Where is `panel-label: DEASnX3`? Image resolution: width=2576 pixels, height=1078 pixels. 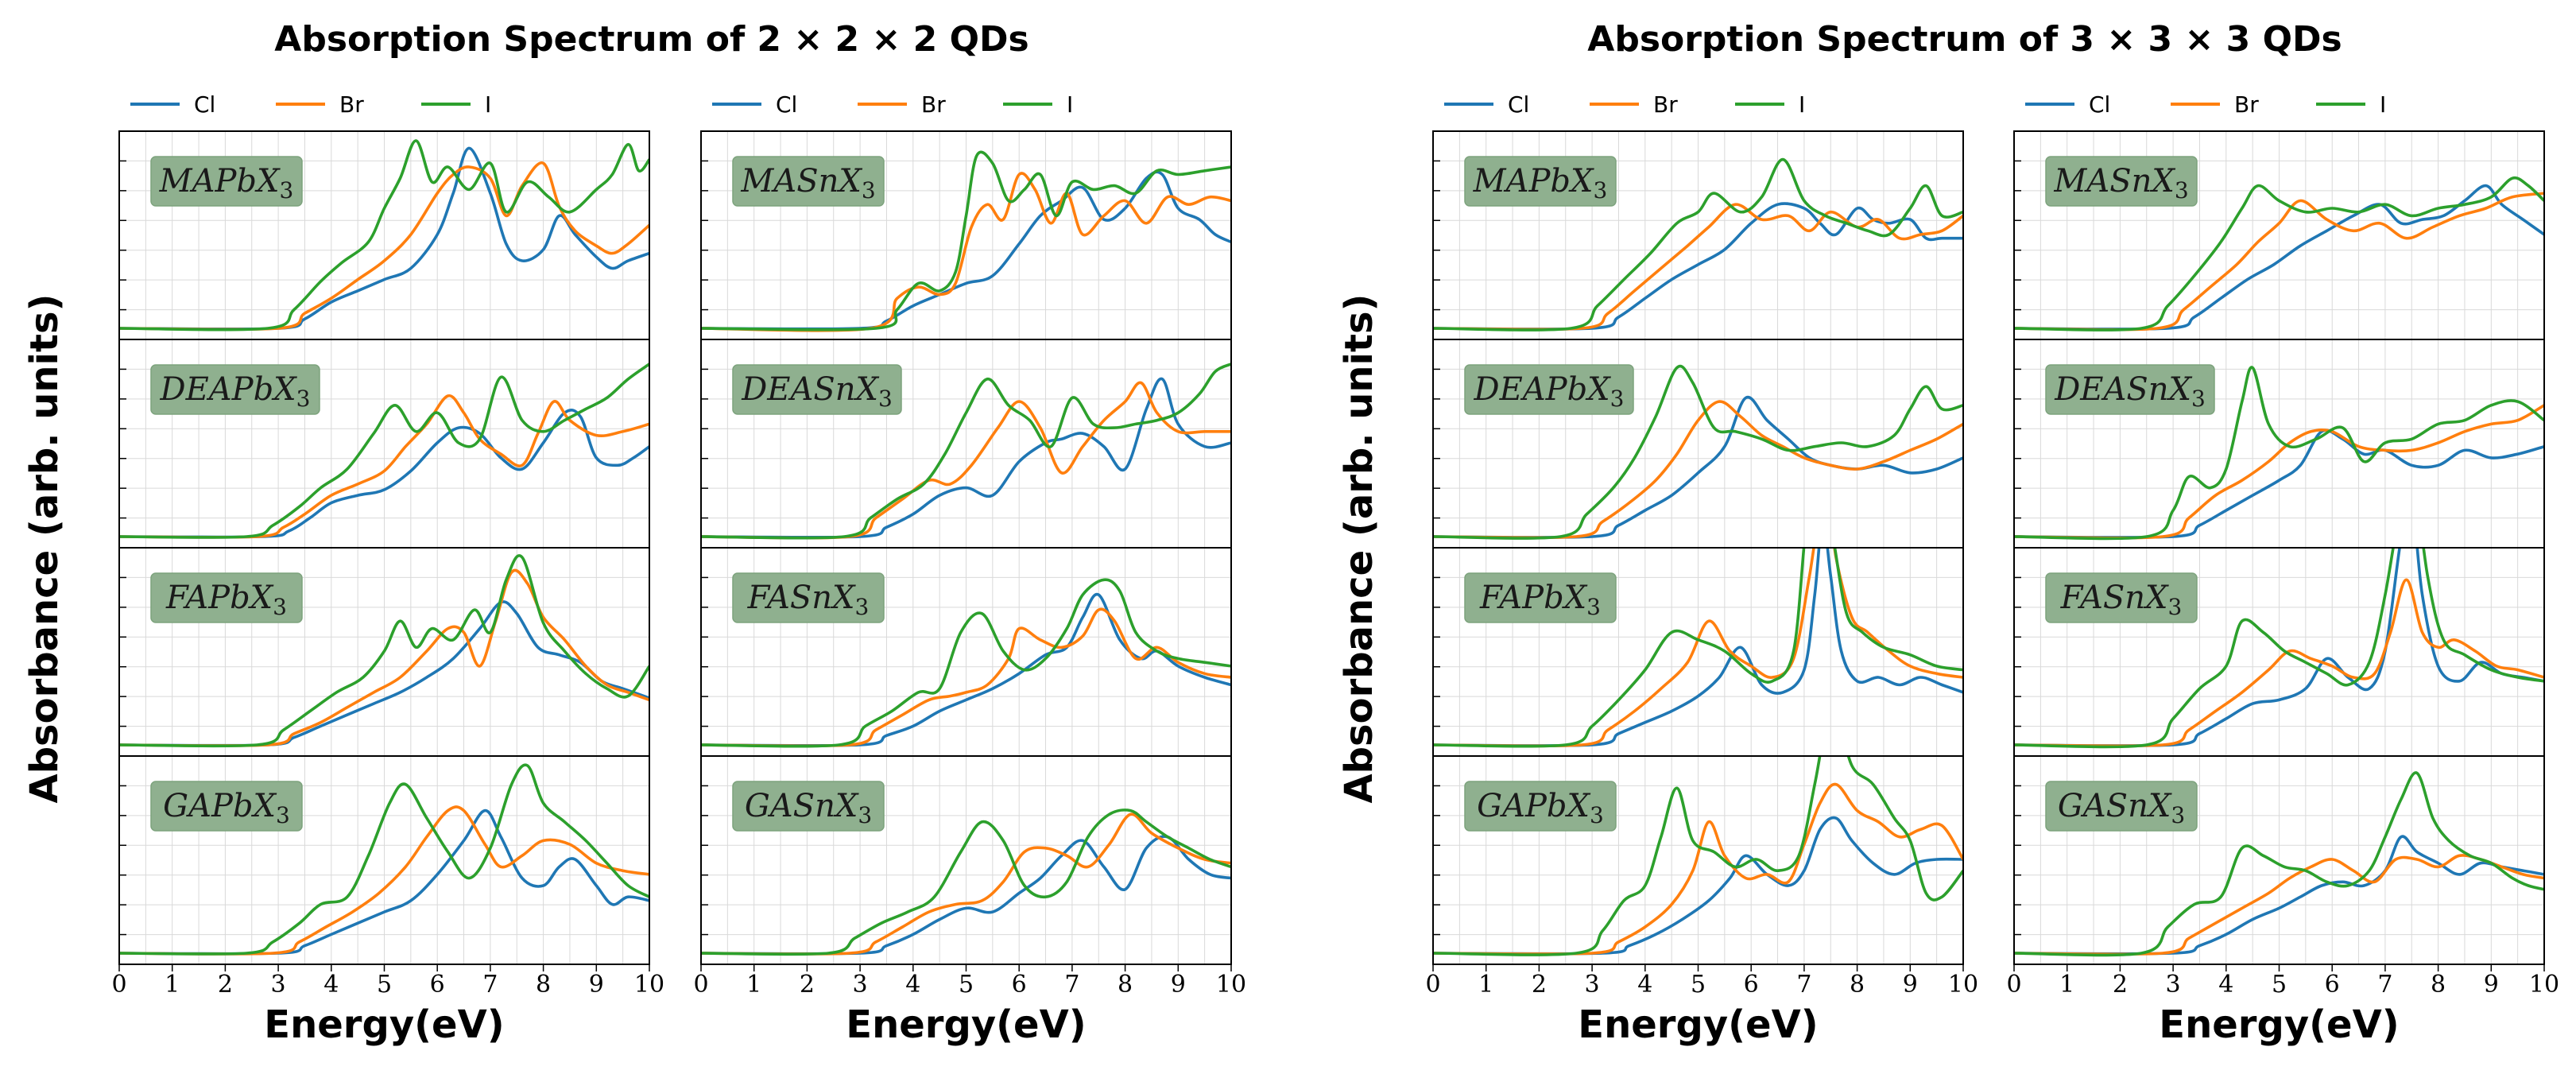 panel-label: DEASnX3 is located at coordinates (2130, 391).